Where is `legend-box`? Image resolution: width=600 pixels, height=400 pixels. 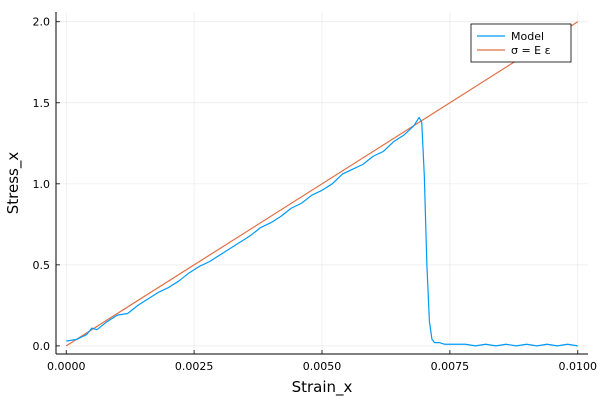
legend-box is located at coordinates (521, 43).